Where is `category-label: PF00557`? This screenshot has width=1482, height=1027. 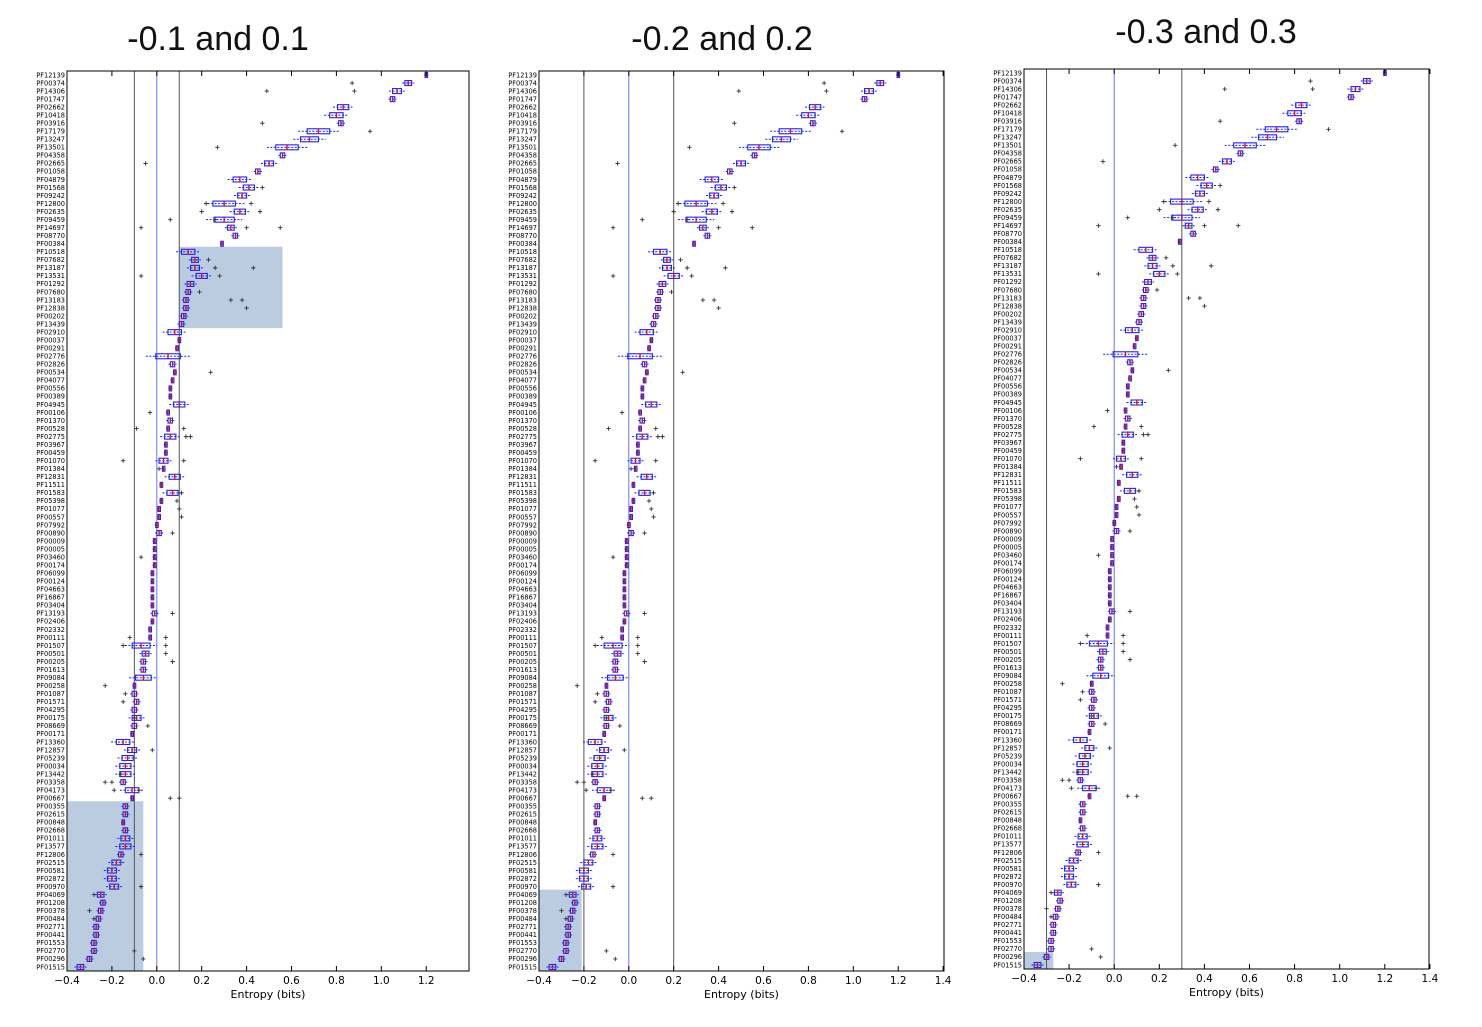 category-label: PF00557 is located at coordinates (522, 517).